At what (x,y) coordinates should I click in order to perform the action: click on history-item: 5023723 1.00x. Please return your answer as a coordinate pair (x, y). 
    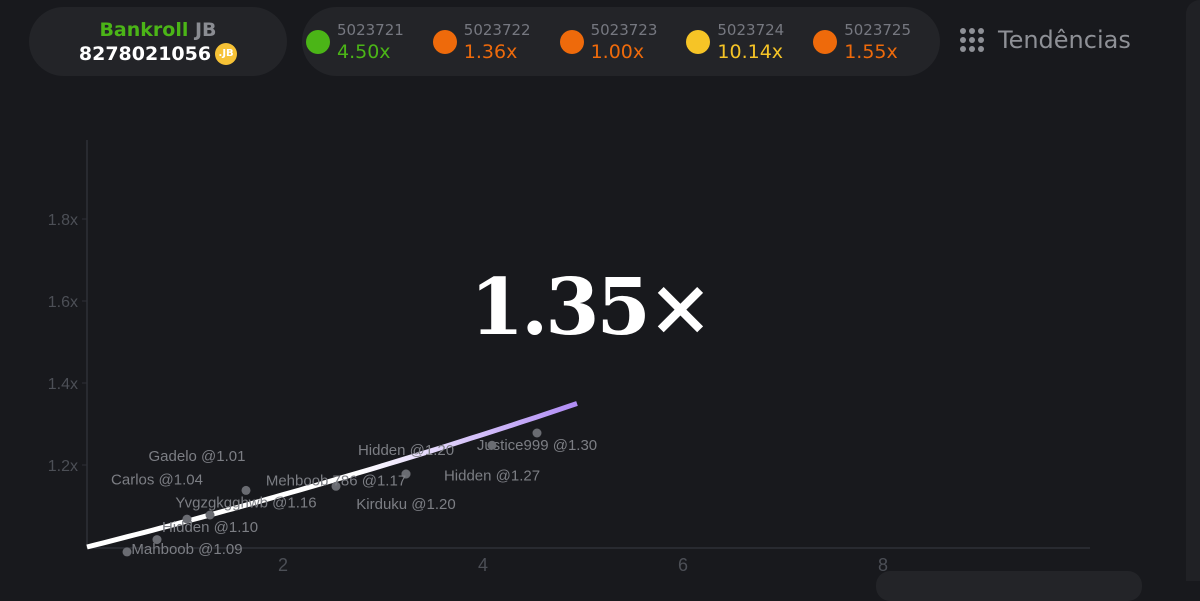
    Looking at the image, I should click on (623, 42).